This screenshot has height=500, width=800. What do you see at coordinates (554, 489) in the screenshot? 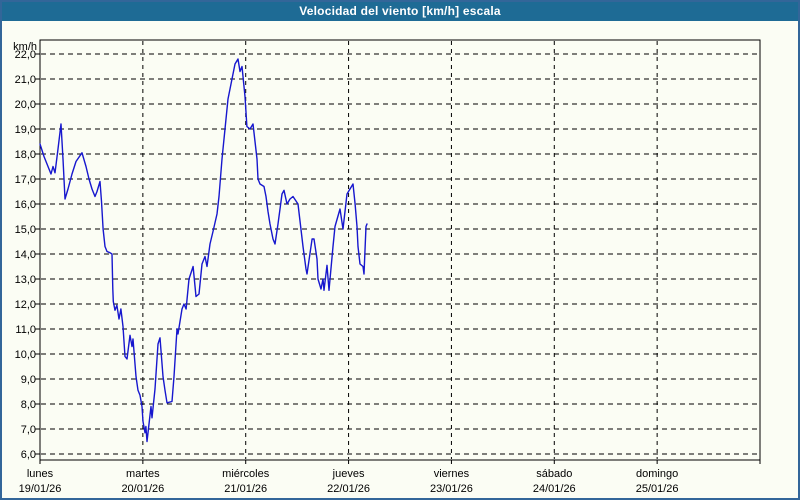
I see `x-date-label: 24/01/26` at bounding box center [554, 489].